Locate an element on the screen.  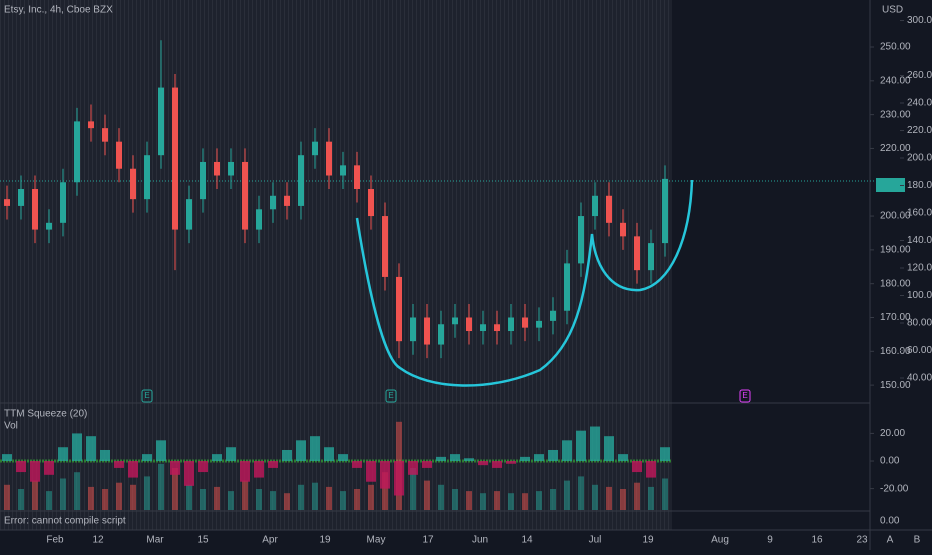
button: A is located at coordinates (890, 540).